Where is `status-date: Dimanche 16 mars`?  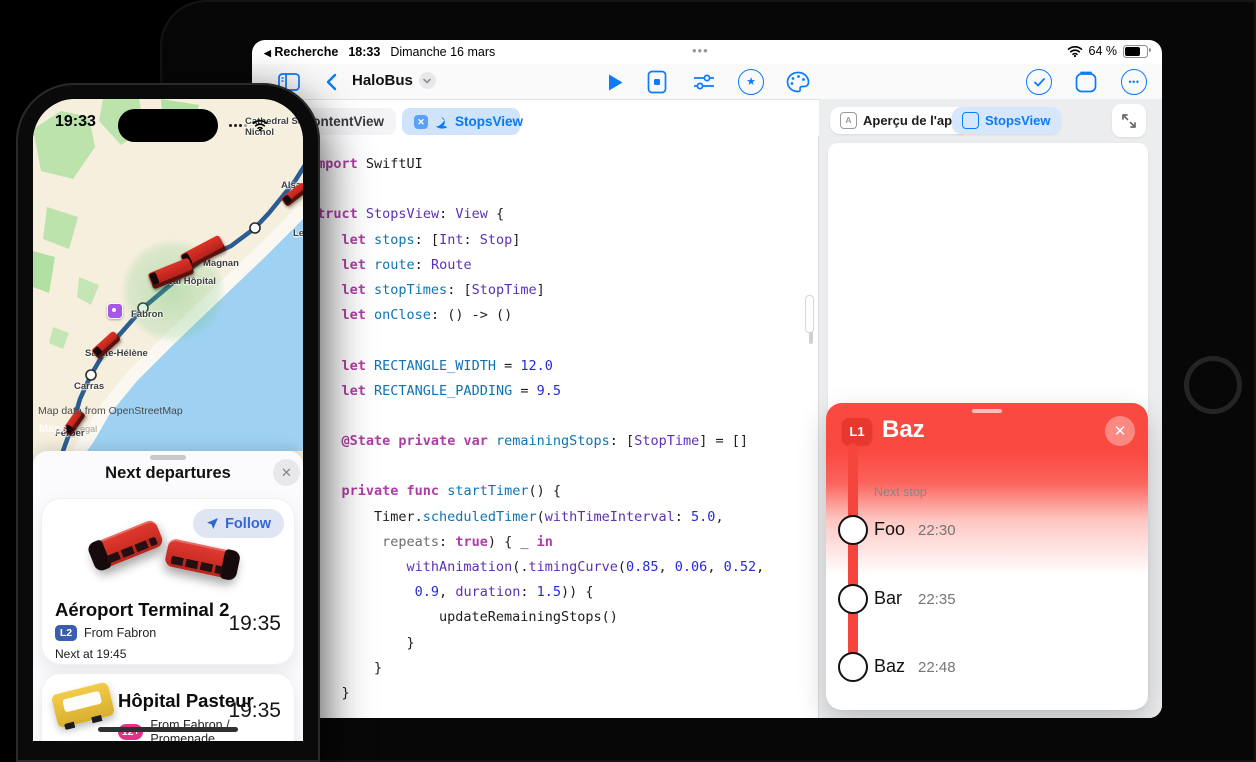
status-date: Dimanche 16 mars is located at coordinates (443, 52).